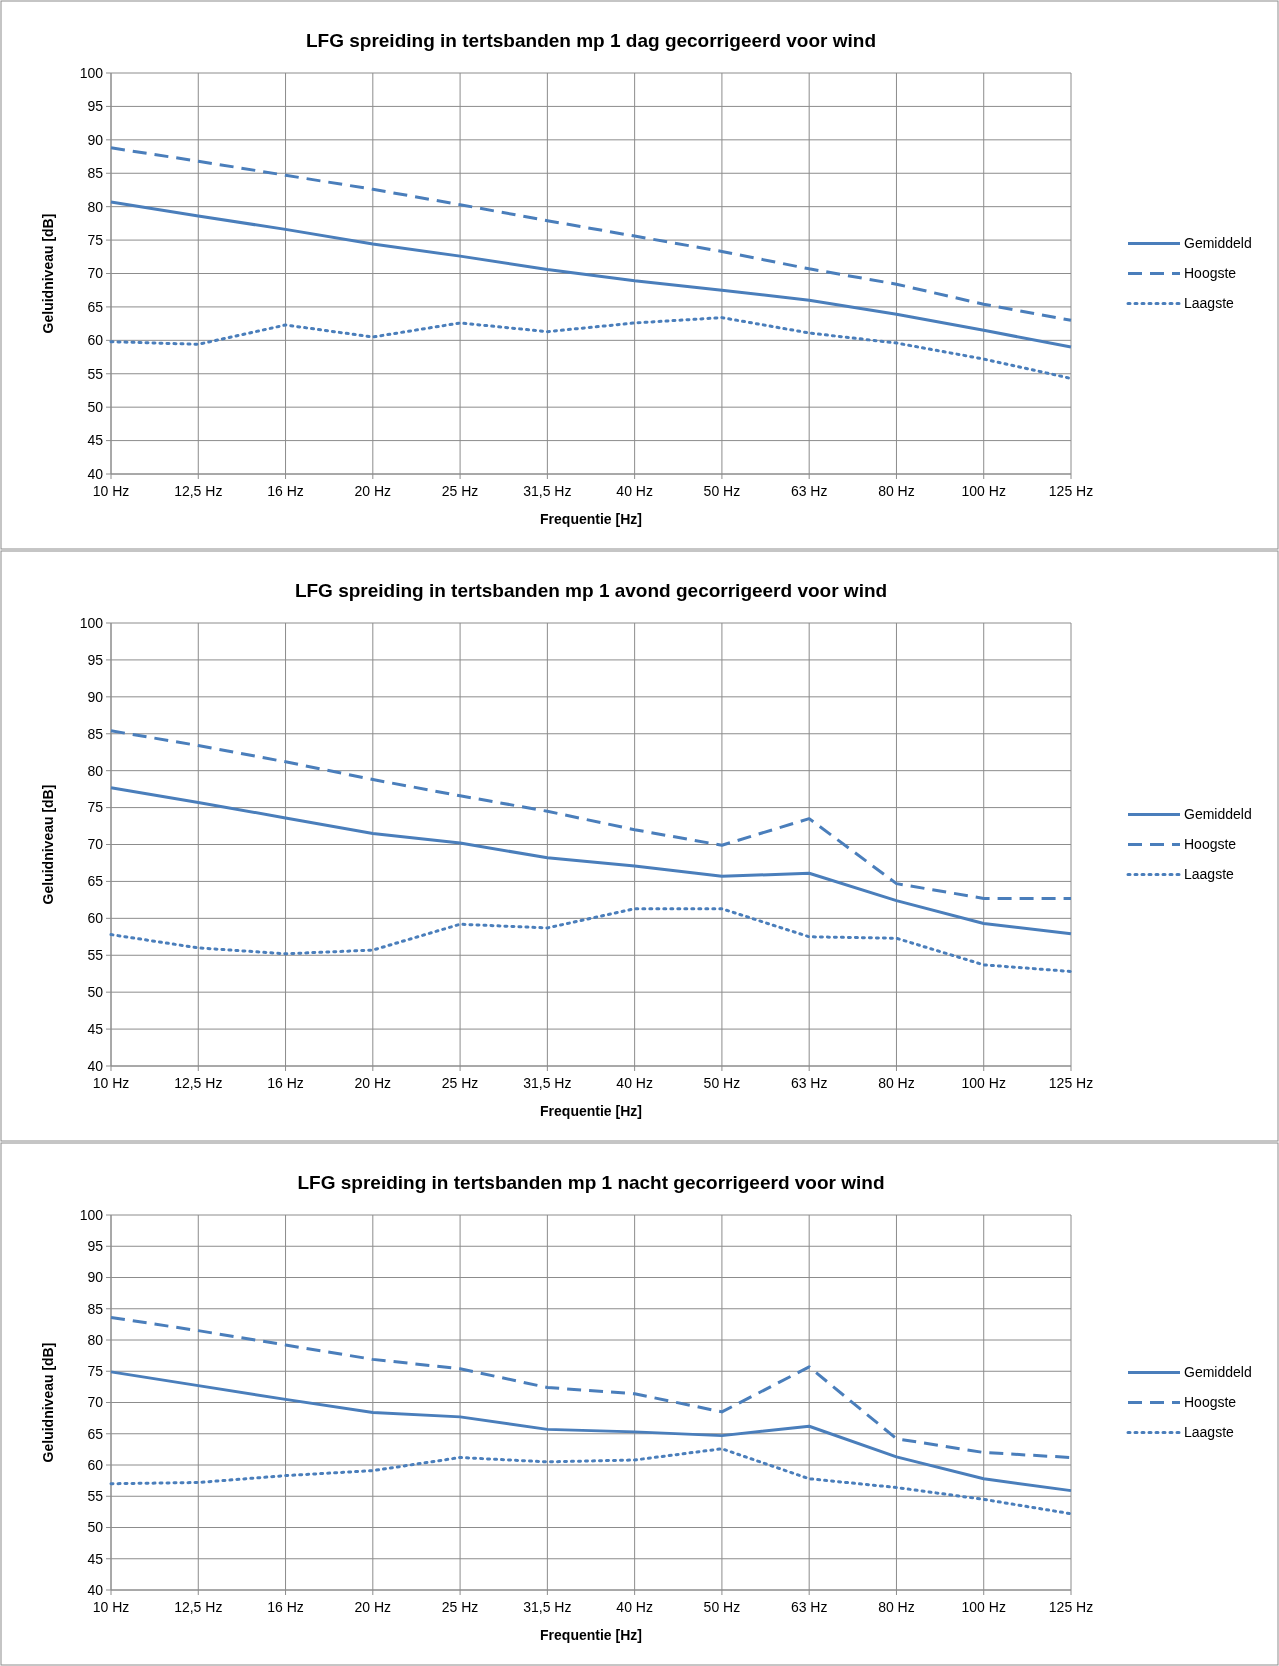  I want to click on chart-title: LFG spreiding in tertsbanden mp 1 avond gecorrigeerd voor wind, so click(591, 590).